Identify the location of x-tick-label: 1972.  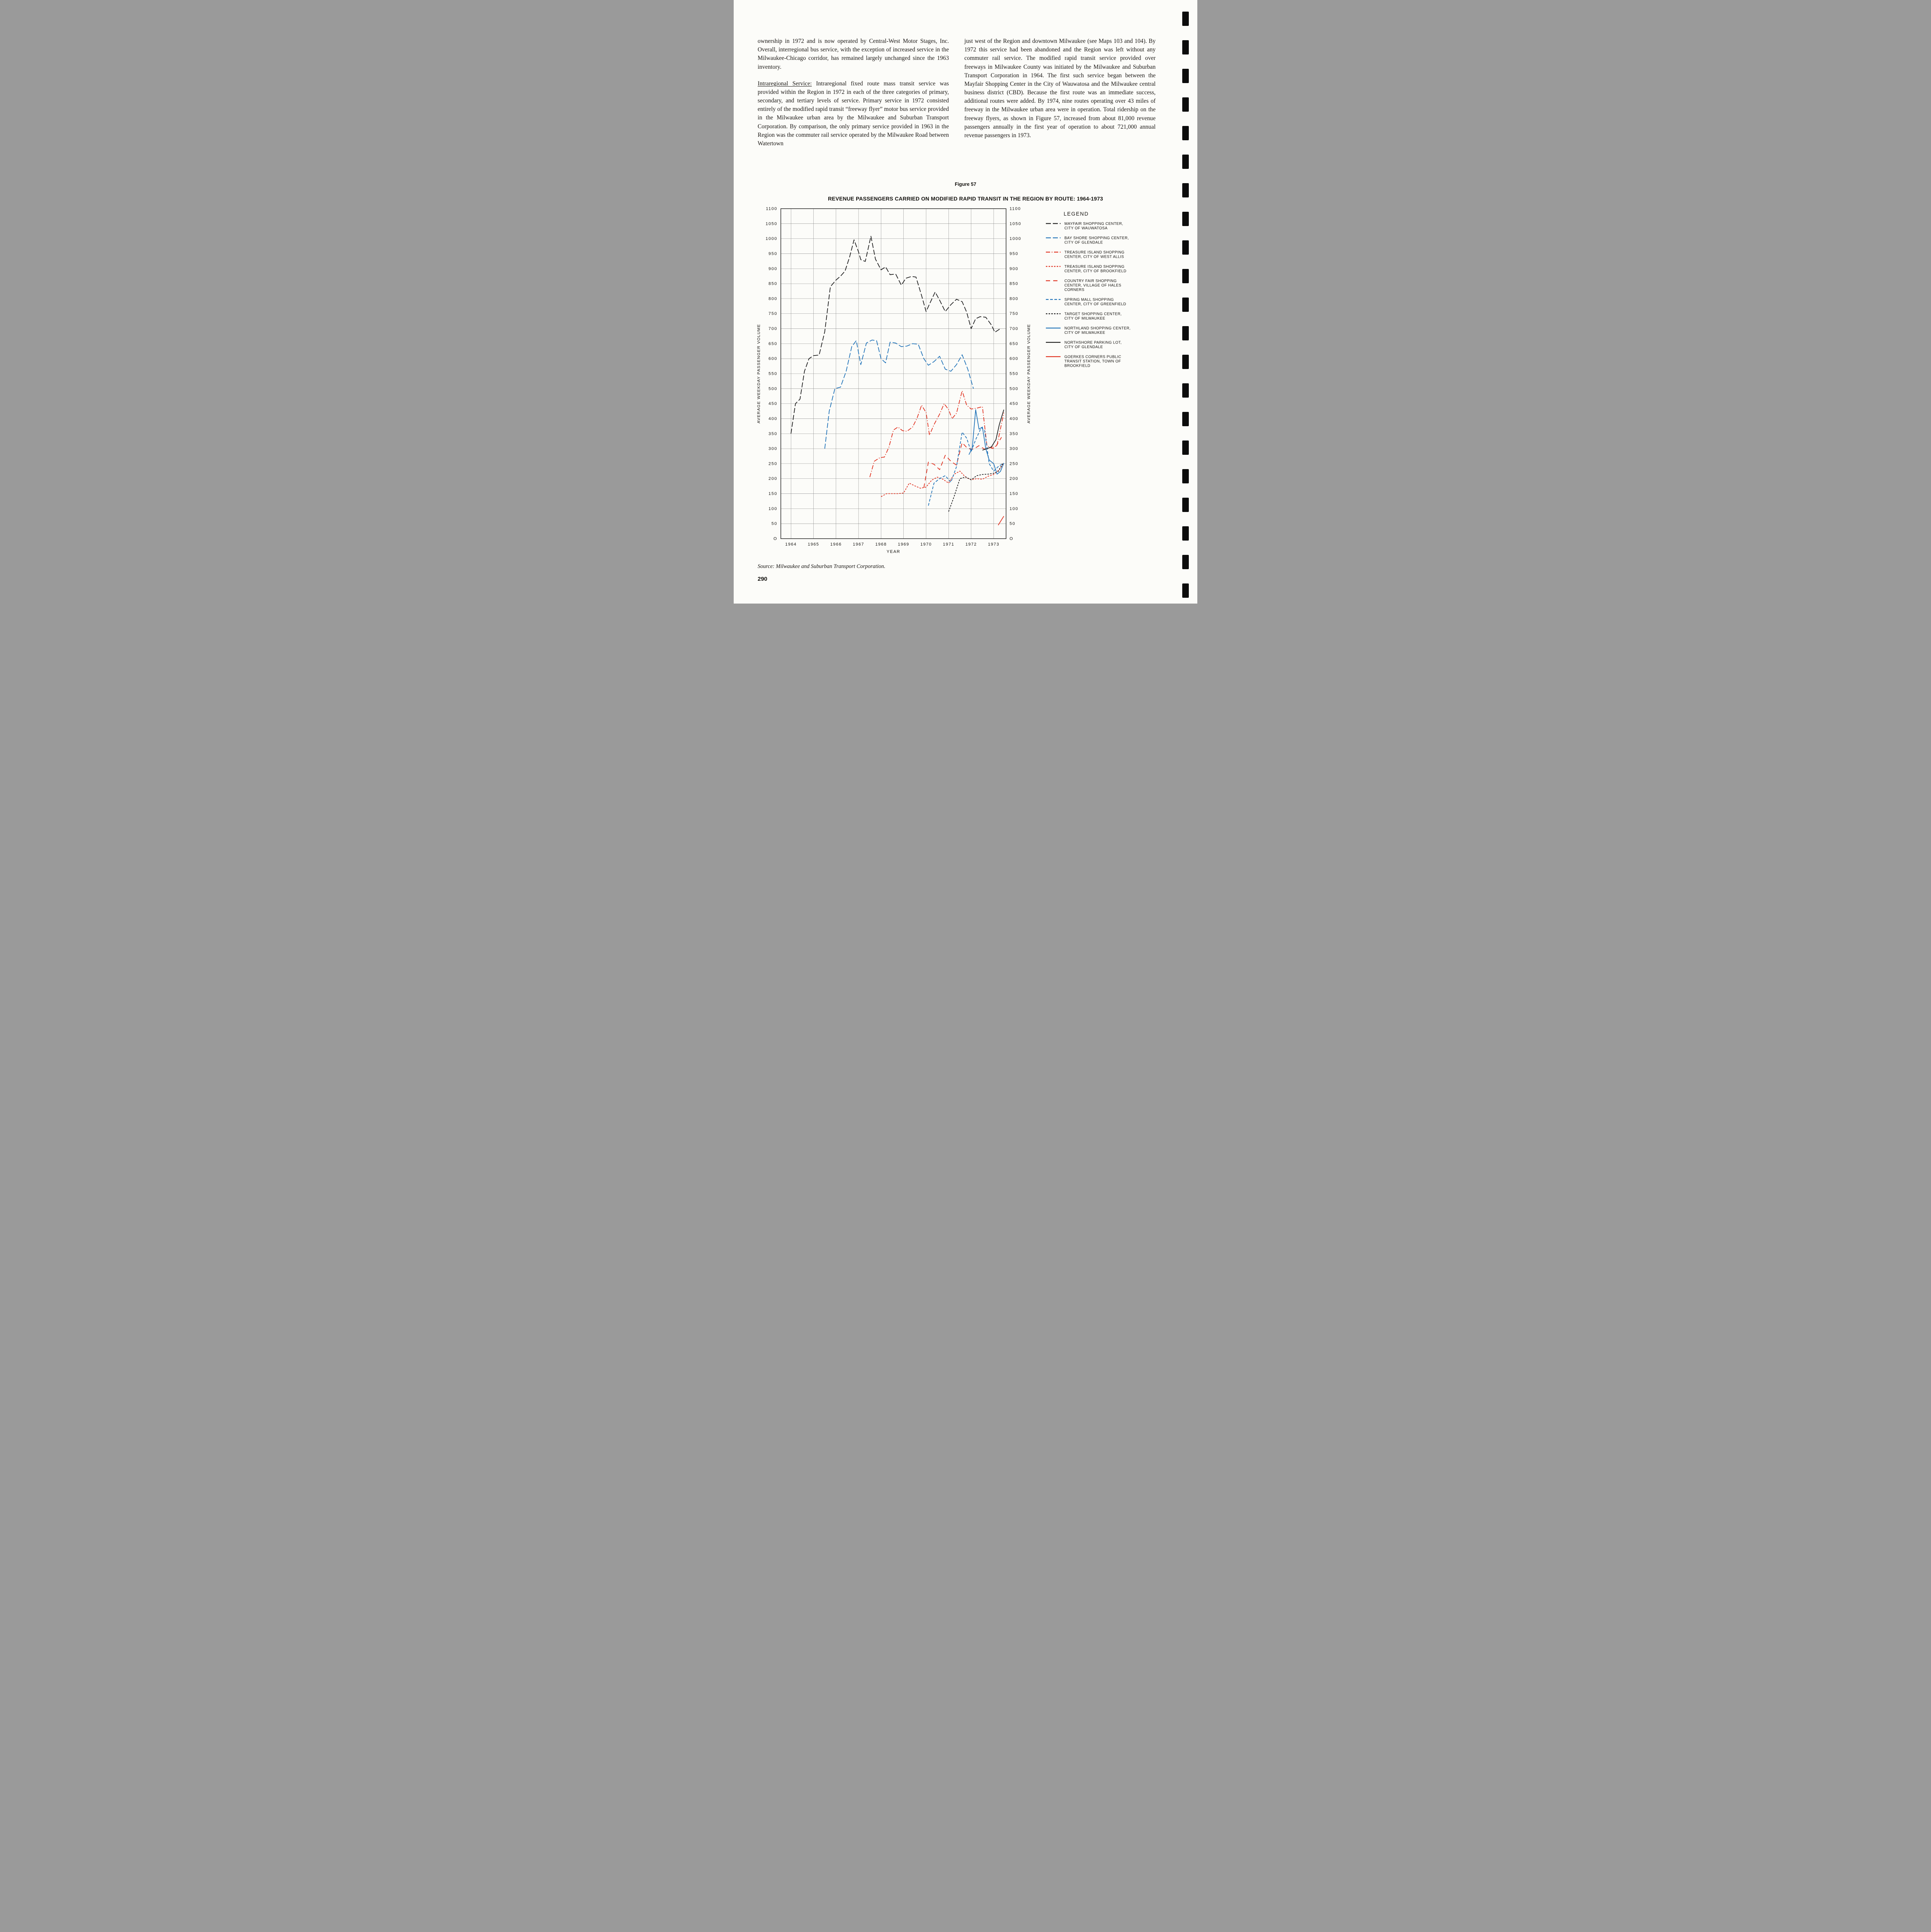
(971, 545).